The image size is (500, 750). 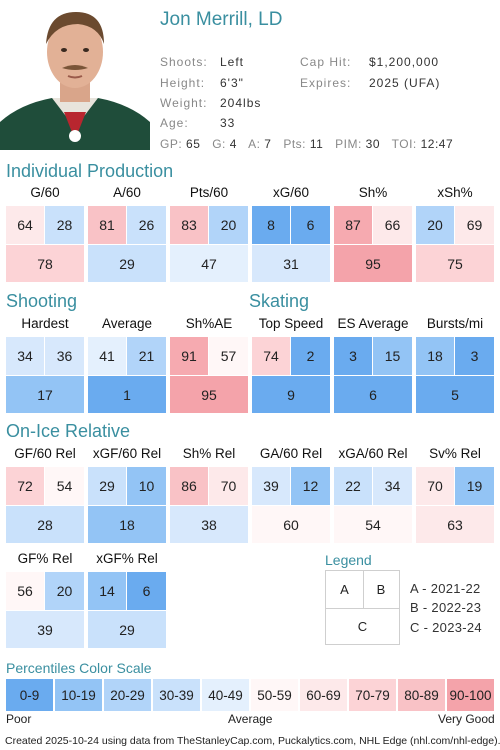 I want to click on info-height-value: 6'3", so click(x=232, y=83).